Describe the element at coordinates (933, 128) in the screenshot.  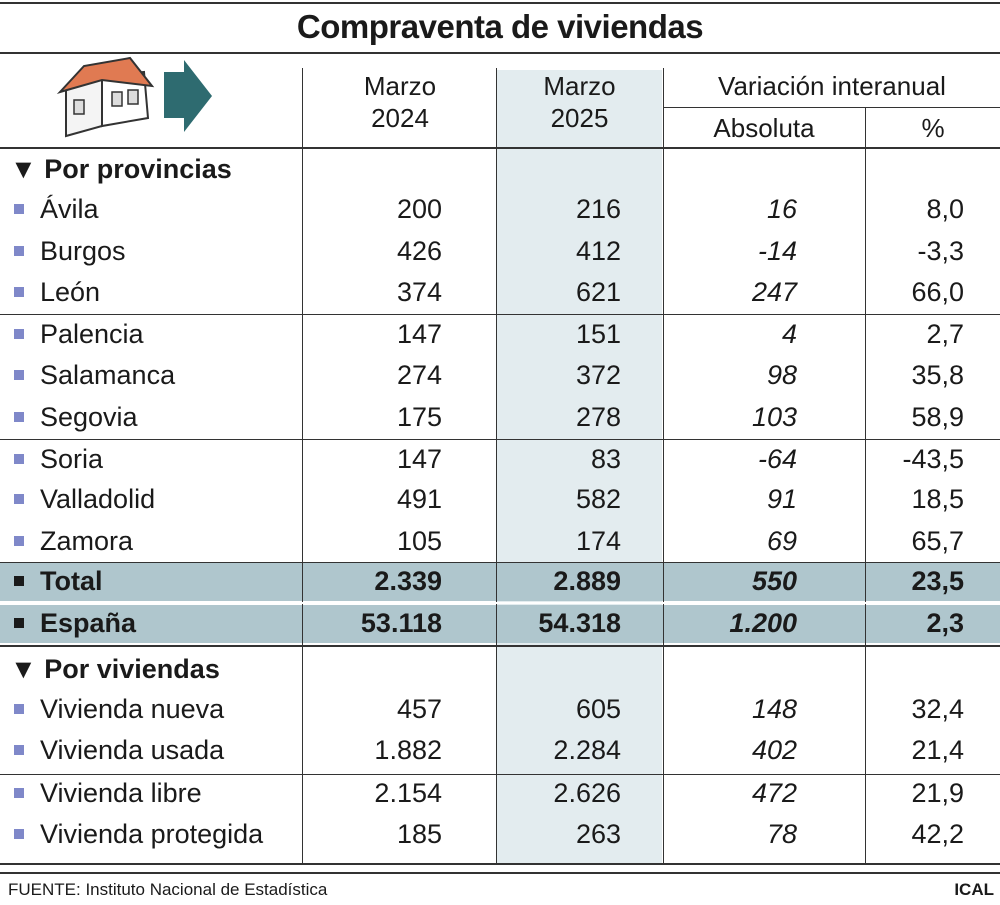
I see `header-percent: %` at that location.